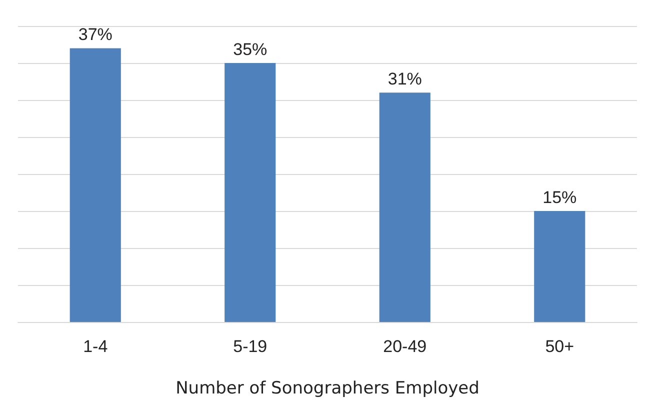  I want to click on x-tick-label: 50+, so click(559, 346).